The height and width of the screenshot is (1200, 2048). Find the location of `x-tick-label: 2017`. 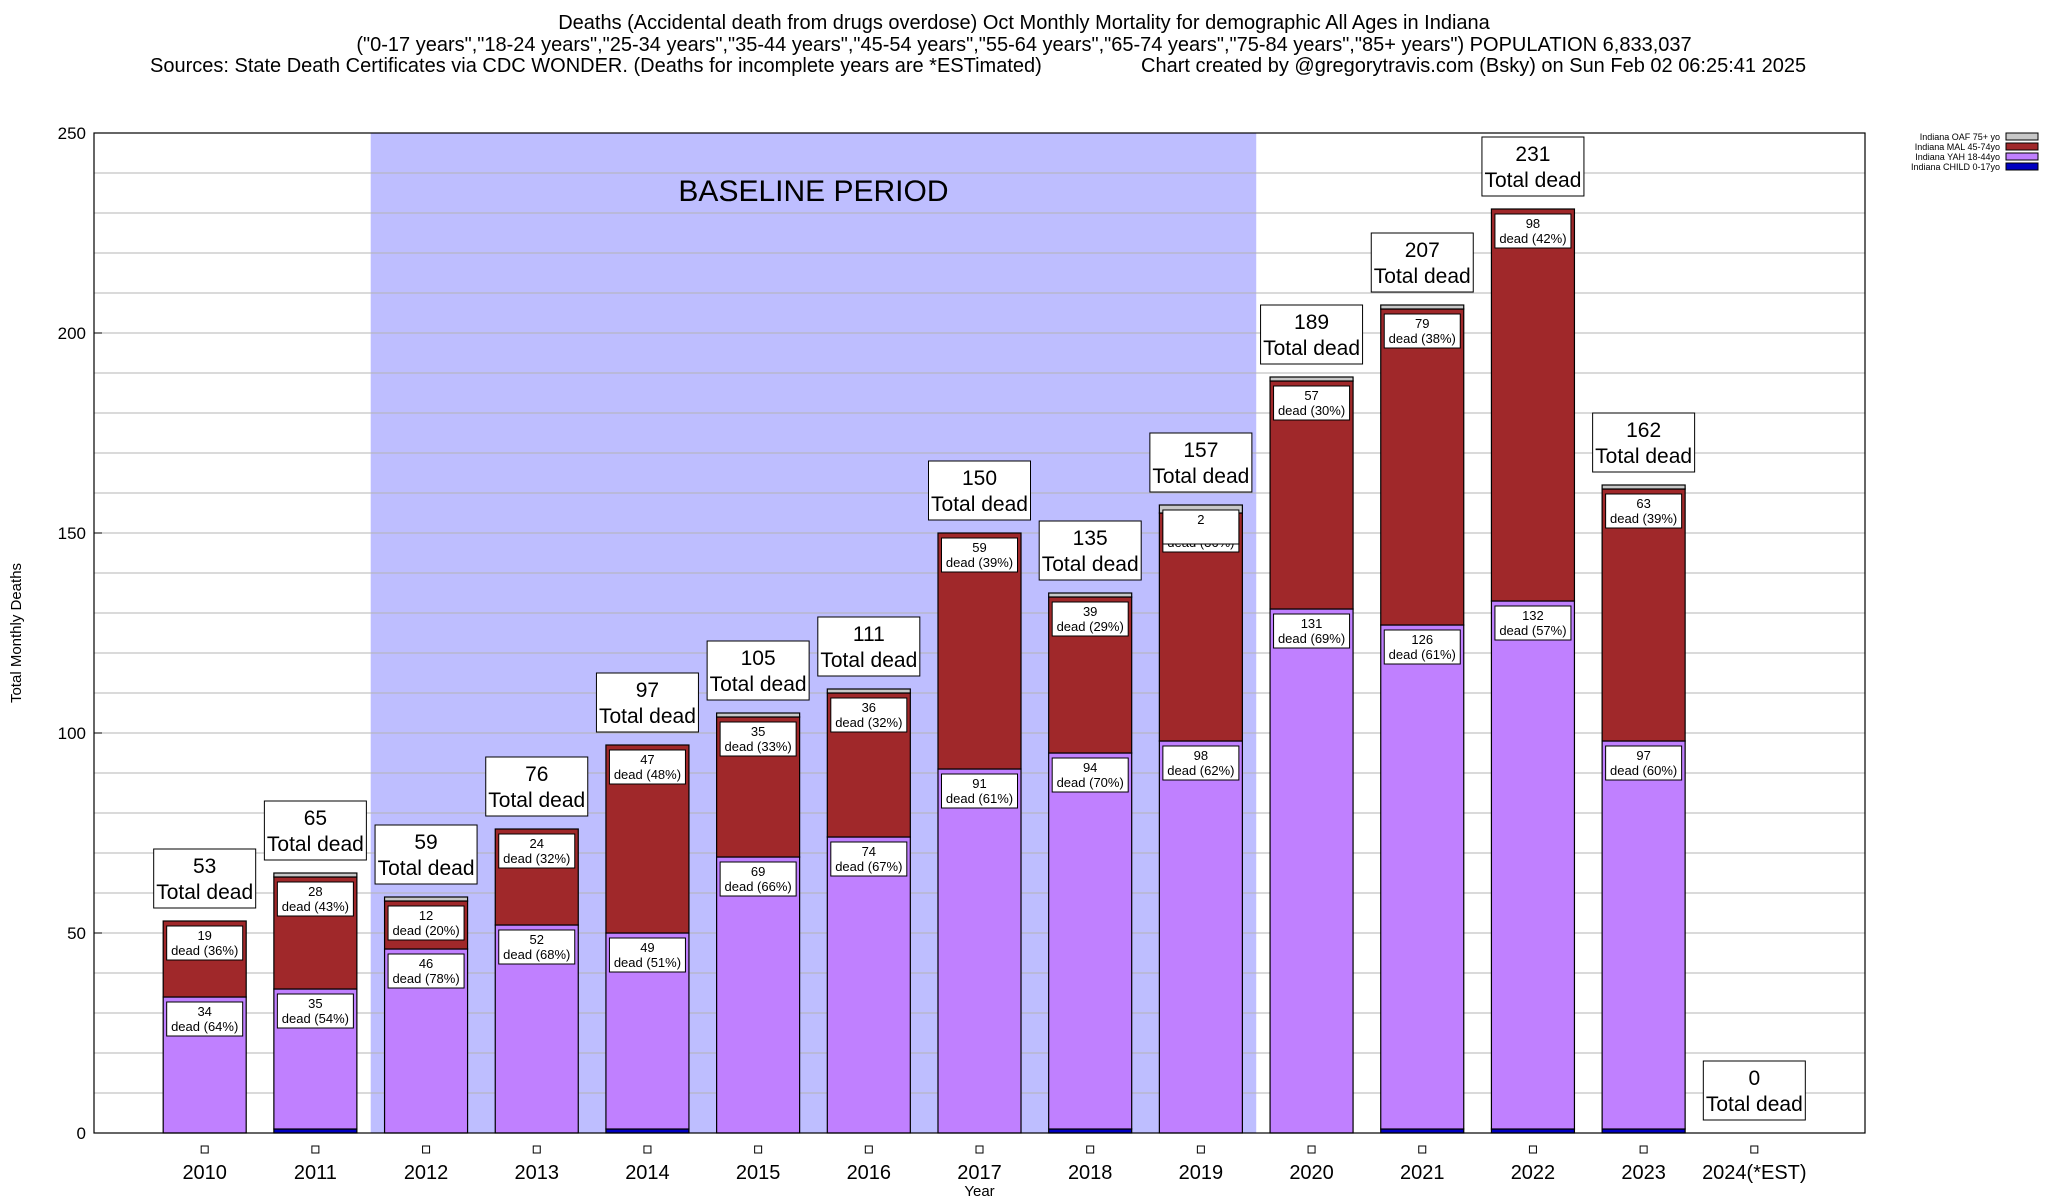

x-tick-label: 2017 is located at coordinates (979, 1173).